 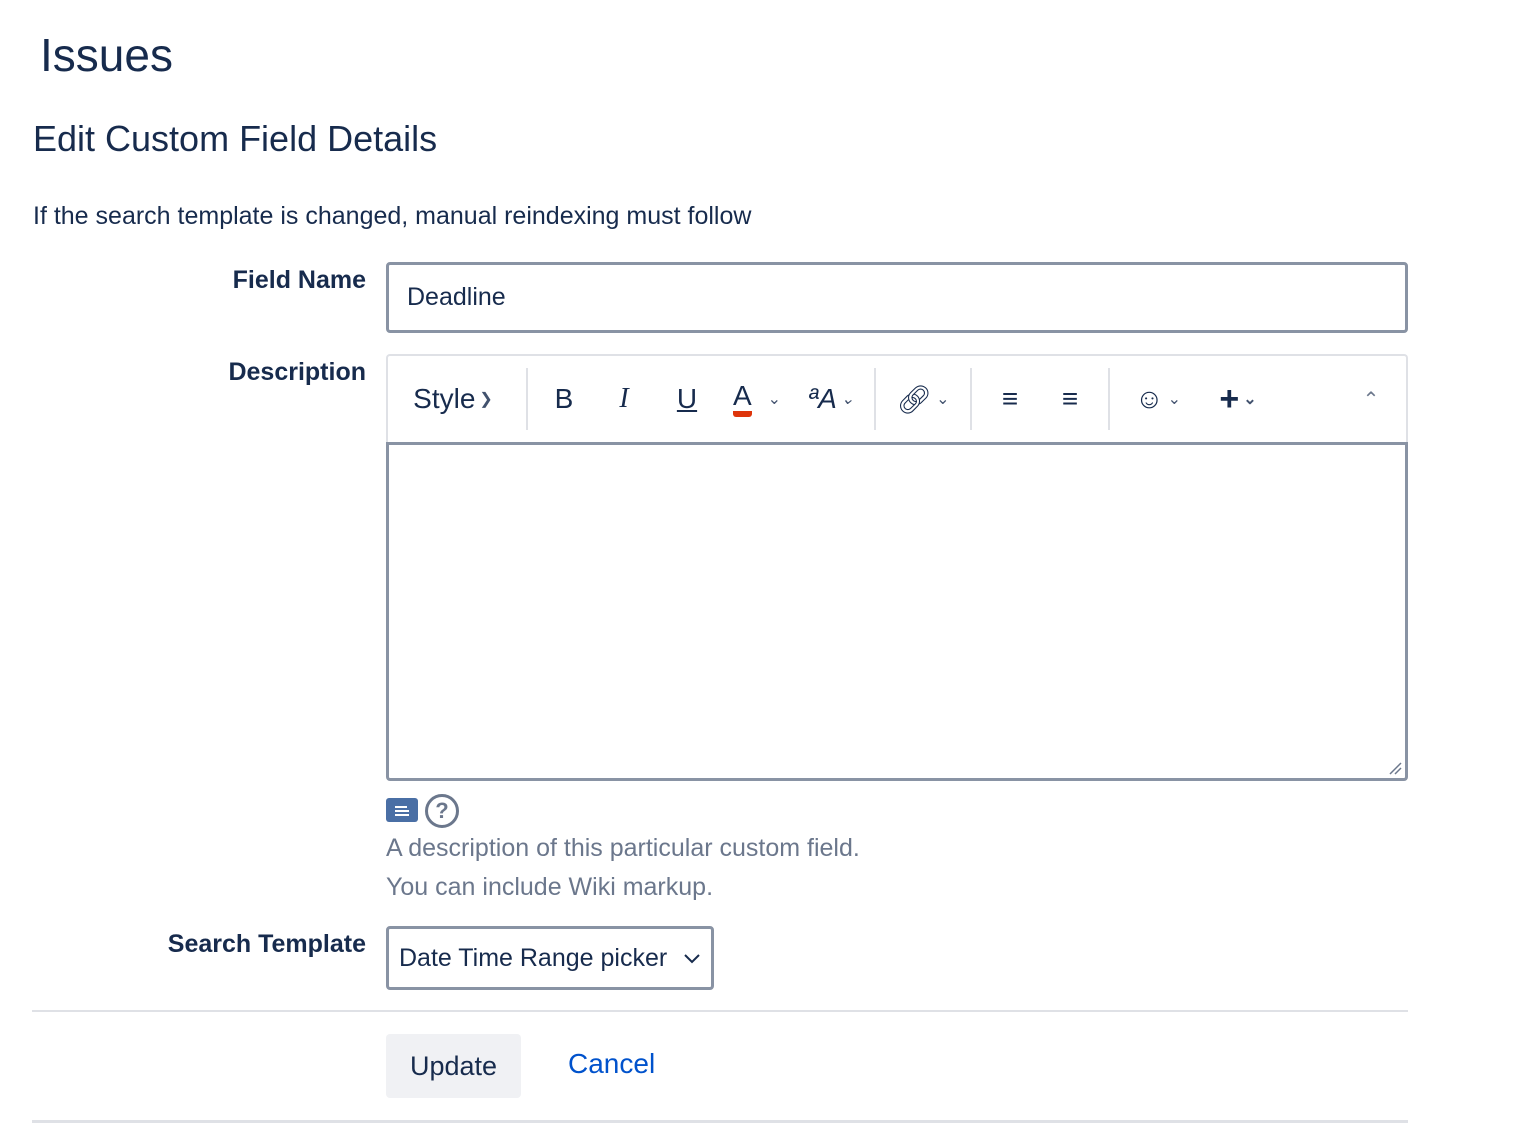 I want to click on chevron-double-up-icon: ⌃, so click(x=1371, y=399).